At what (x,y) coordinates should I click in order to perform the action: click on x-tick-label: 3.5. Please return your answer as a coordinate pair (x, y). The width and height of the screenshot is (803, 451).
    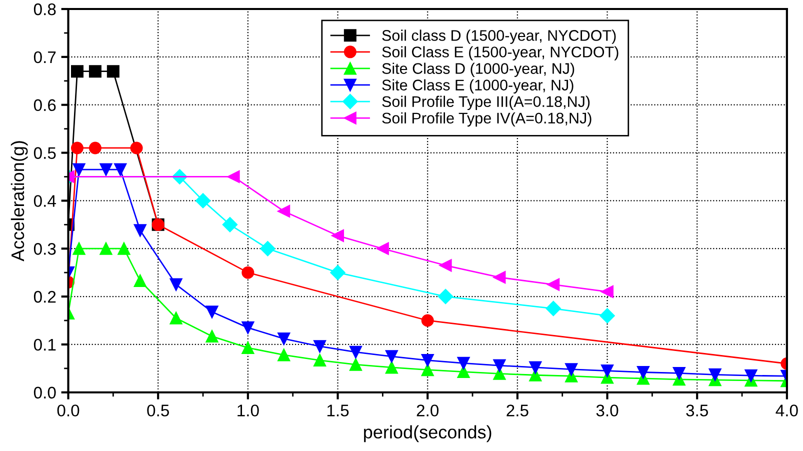
    Looking at the image, I should click on (697, 410).